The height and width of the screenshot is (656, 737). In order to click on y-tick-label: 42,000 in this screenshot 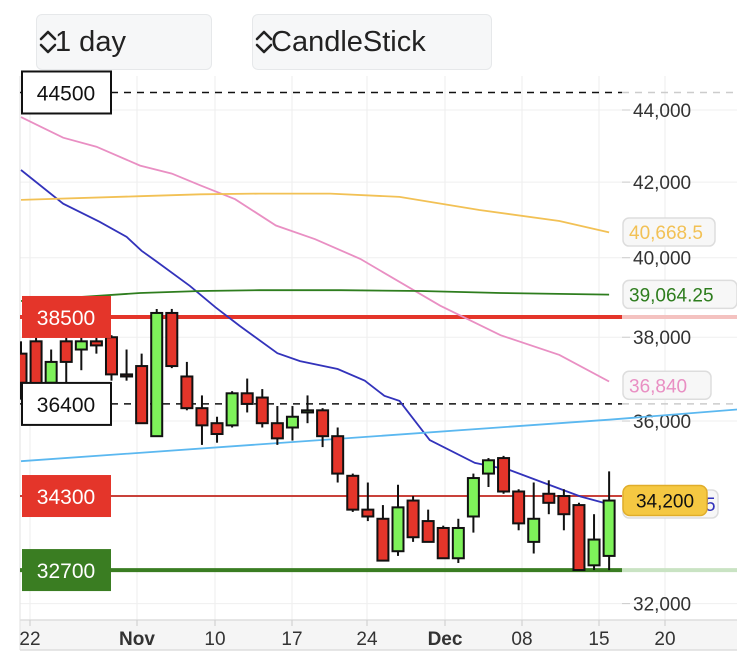, I will do `click(662, 183)`.